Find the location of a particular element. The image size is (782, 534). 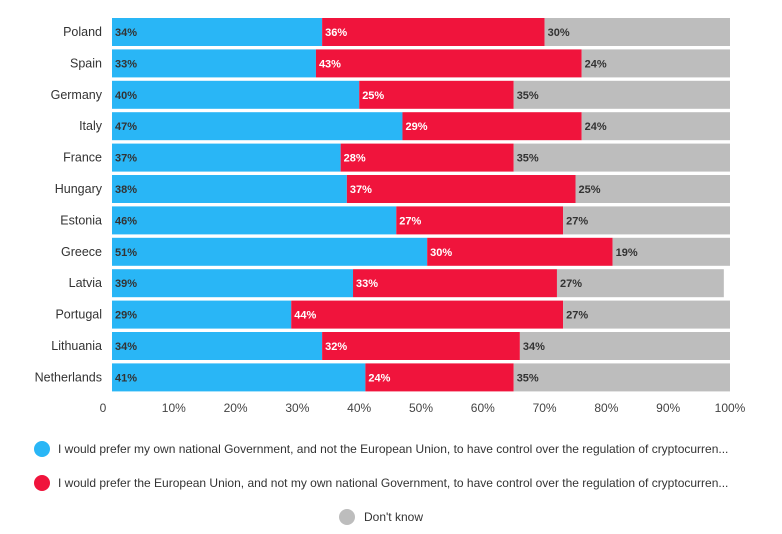

category-label: Estonia is located at coordinates (81, 220).